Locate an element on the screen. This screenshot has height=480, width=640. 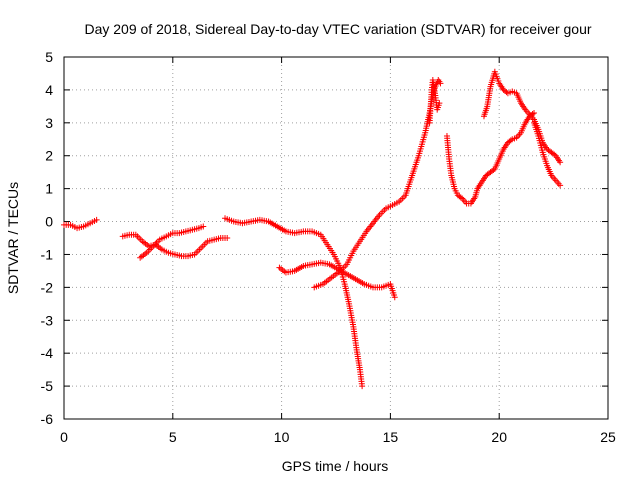
y-tick-label: -5 is located at coordinates (47, 386).